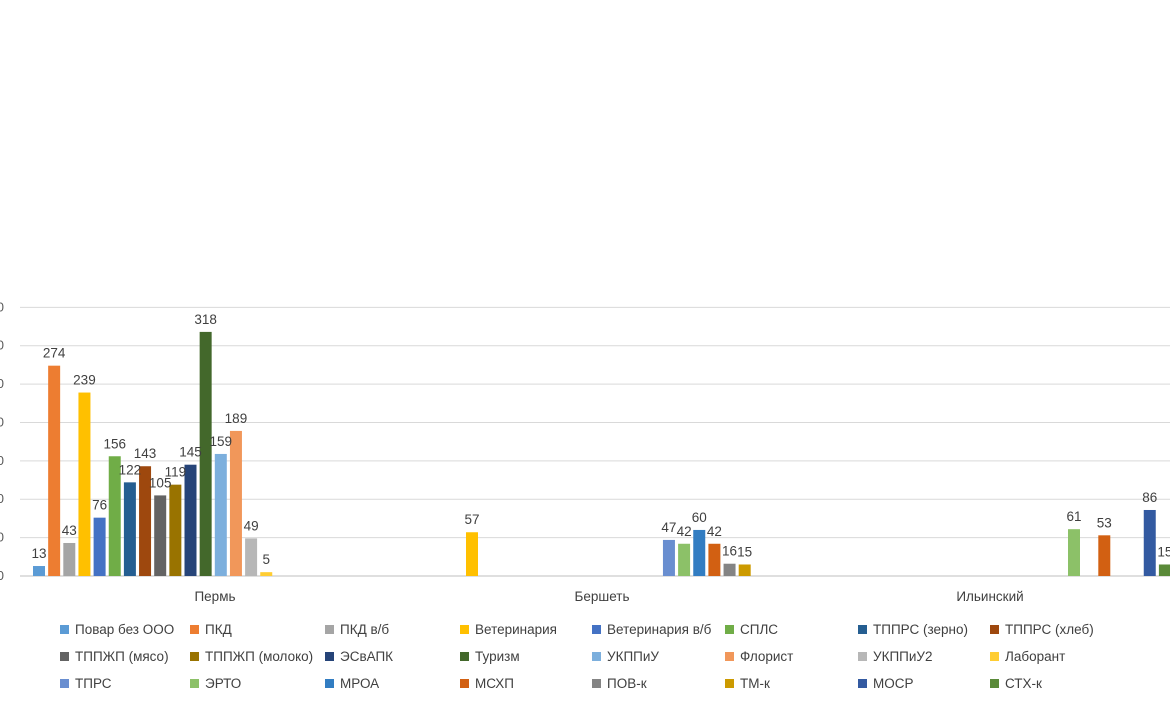  I want to click on legend-label: УКППиУ, so click(633, 656).